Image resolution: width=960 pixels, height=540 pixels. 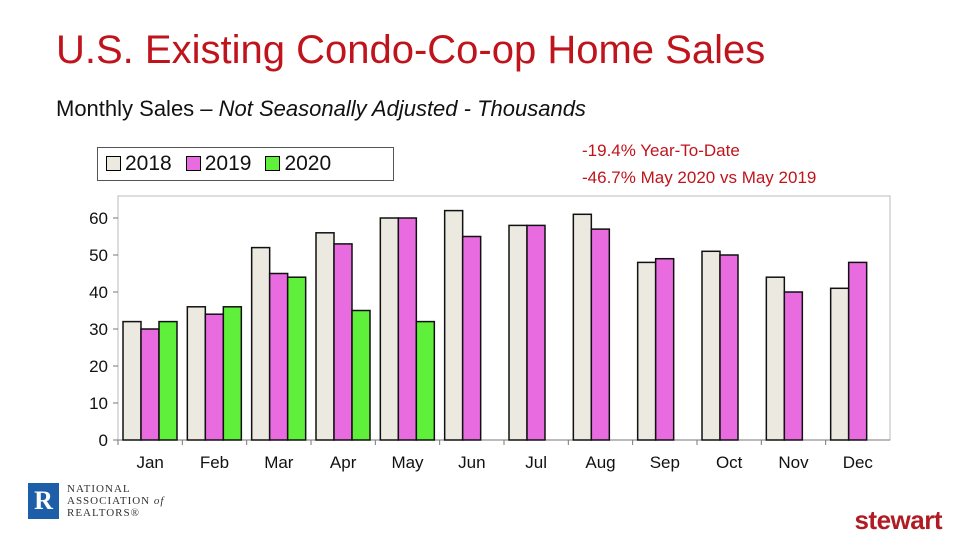 I want to click on stewart-logo: stewart, so click(x=898, y=520).